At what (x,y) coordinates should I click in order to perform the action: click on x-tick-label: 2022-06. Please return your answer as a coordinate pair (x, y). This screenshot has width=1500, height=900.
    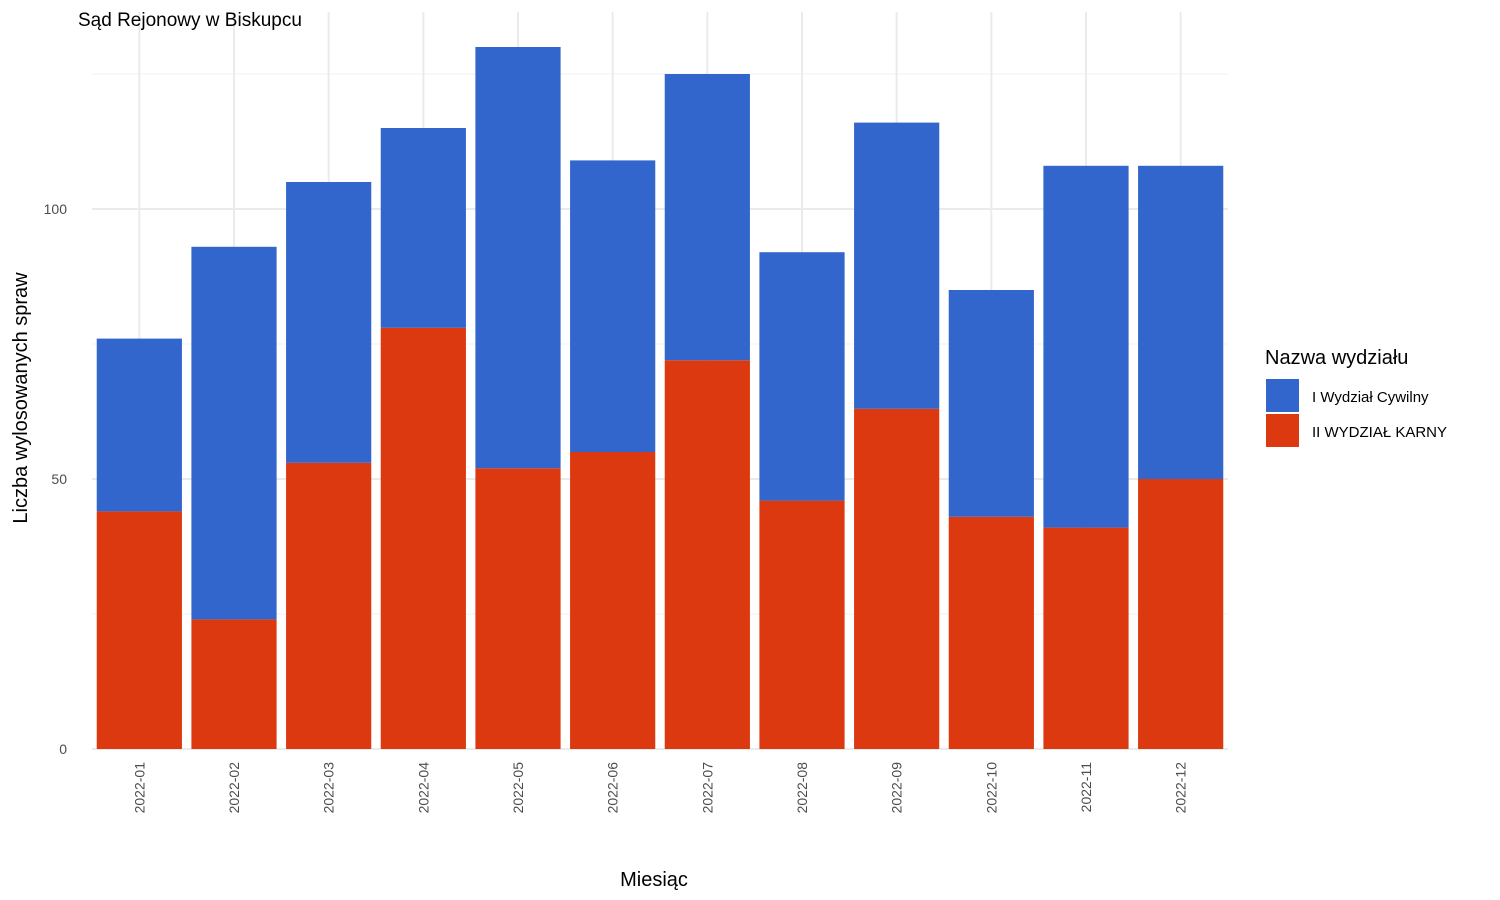
    Looking at the image, I should click on (613, 788).